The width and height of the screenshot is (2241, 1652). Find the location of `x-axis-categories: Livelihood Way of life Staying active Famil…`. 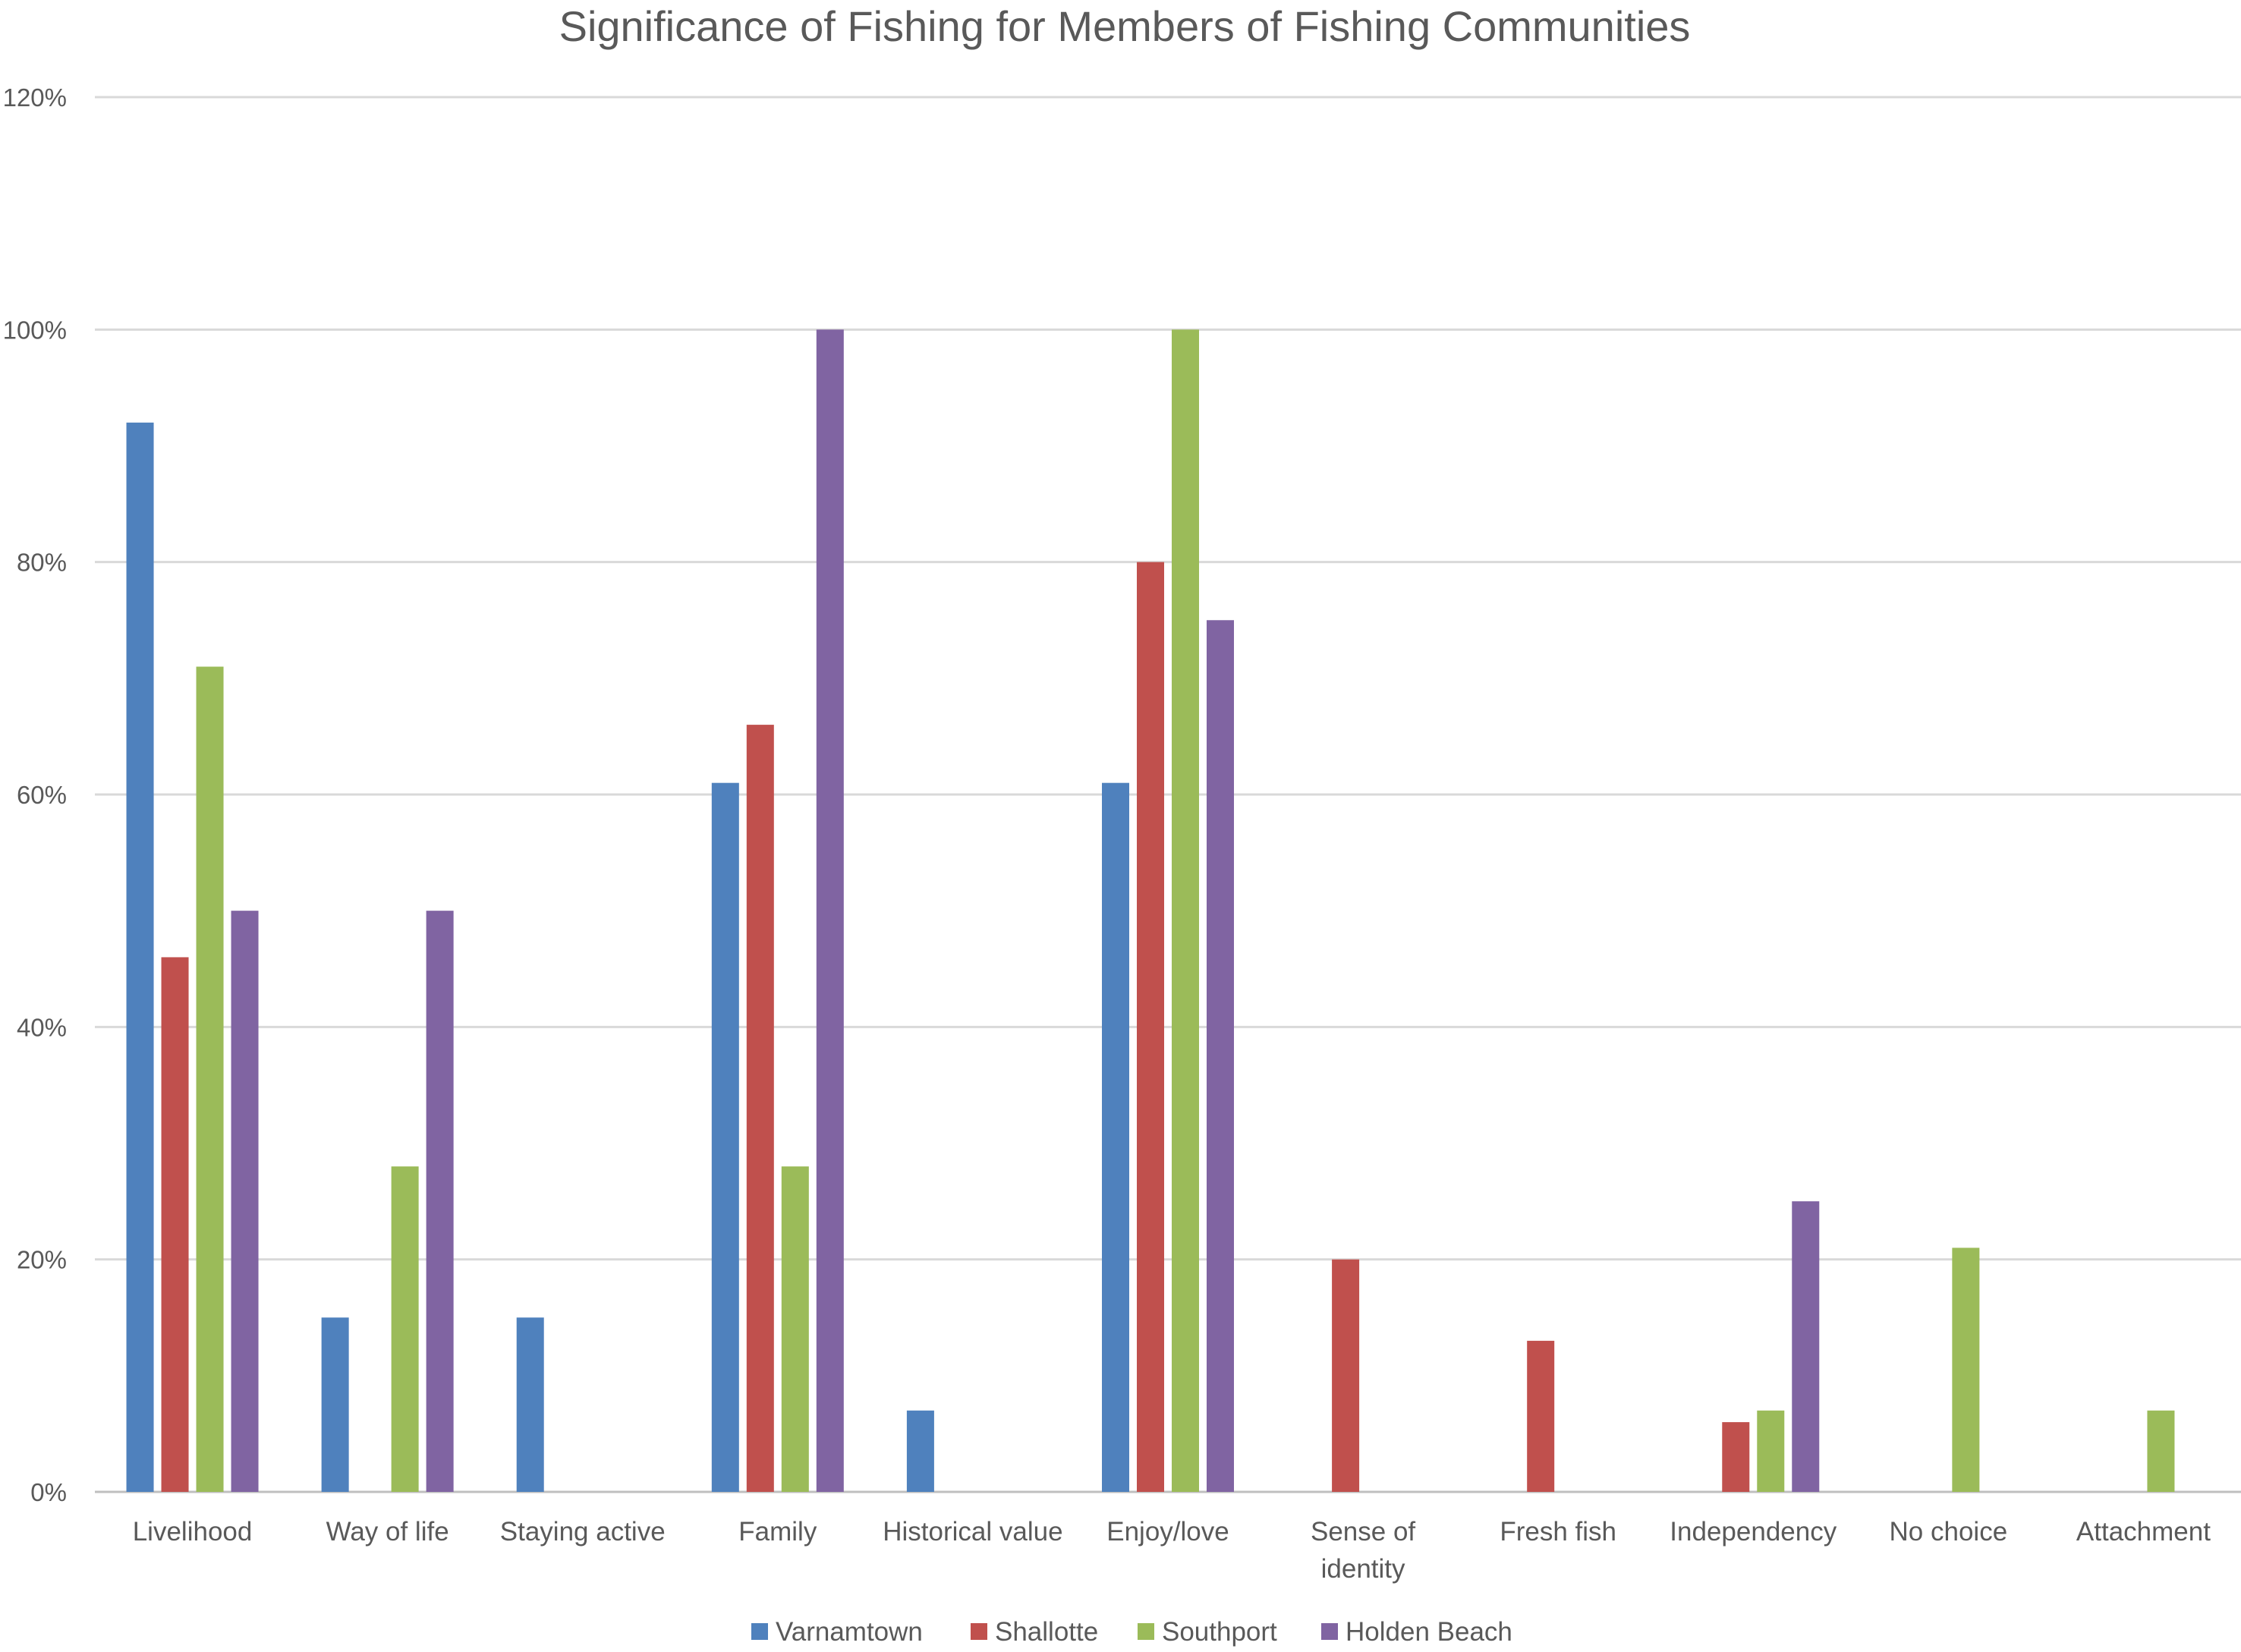

x-axis-categories: Livelihood Way of life Staying active Famil… is located at coordinates (1172, 1550).